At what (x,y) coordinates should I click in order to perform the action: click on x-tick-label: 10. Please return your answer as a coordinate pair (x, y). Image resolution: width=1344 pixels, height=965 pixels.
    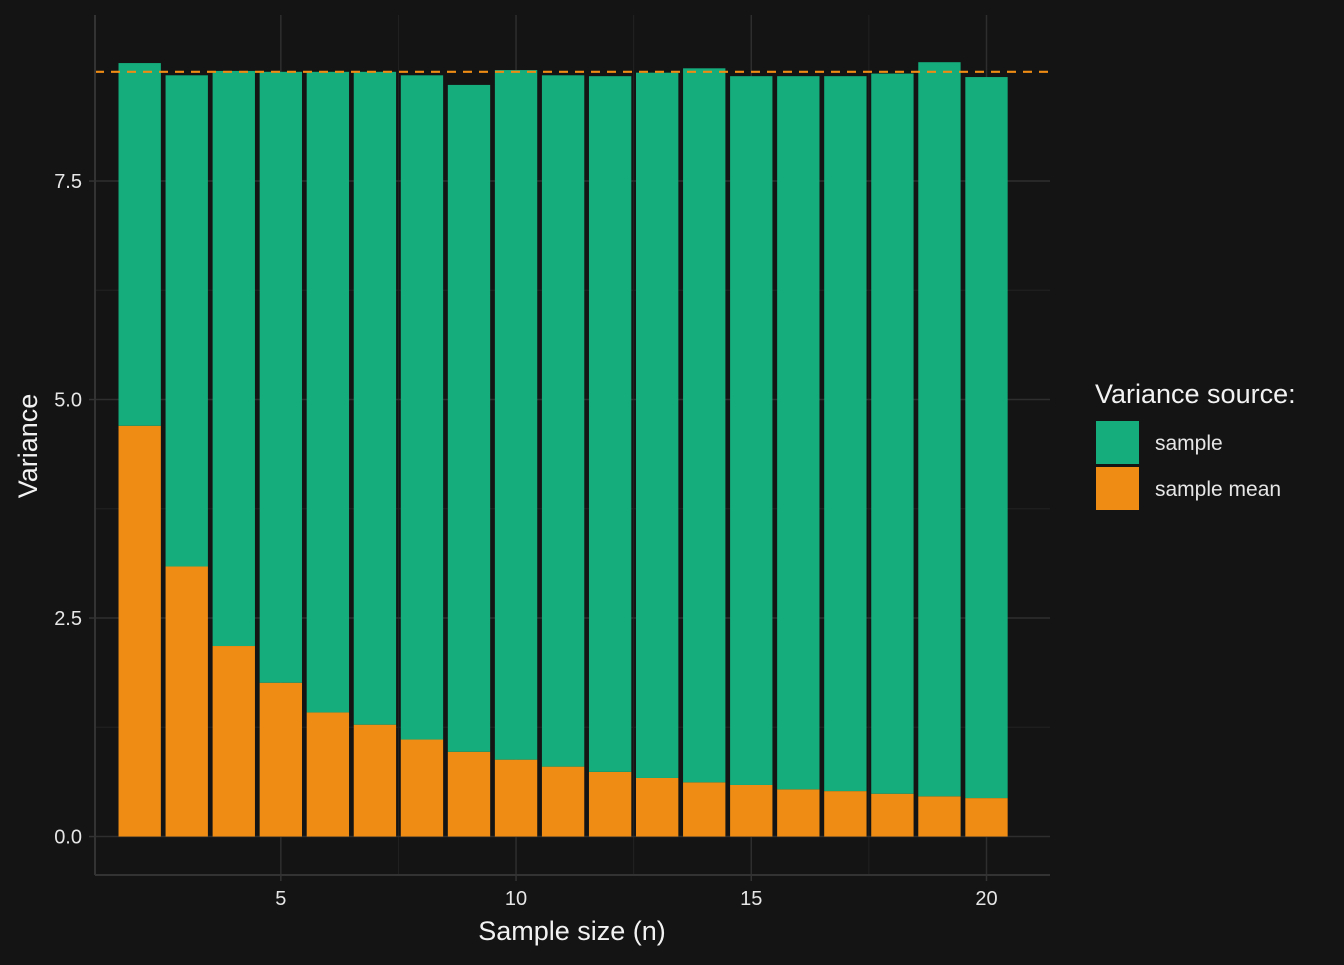
    Looking at the image, I should click on (516, 899).